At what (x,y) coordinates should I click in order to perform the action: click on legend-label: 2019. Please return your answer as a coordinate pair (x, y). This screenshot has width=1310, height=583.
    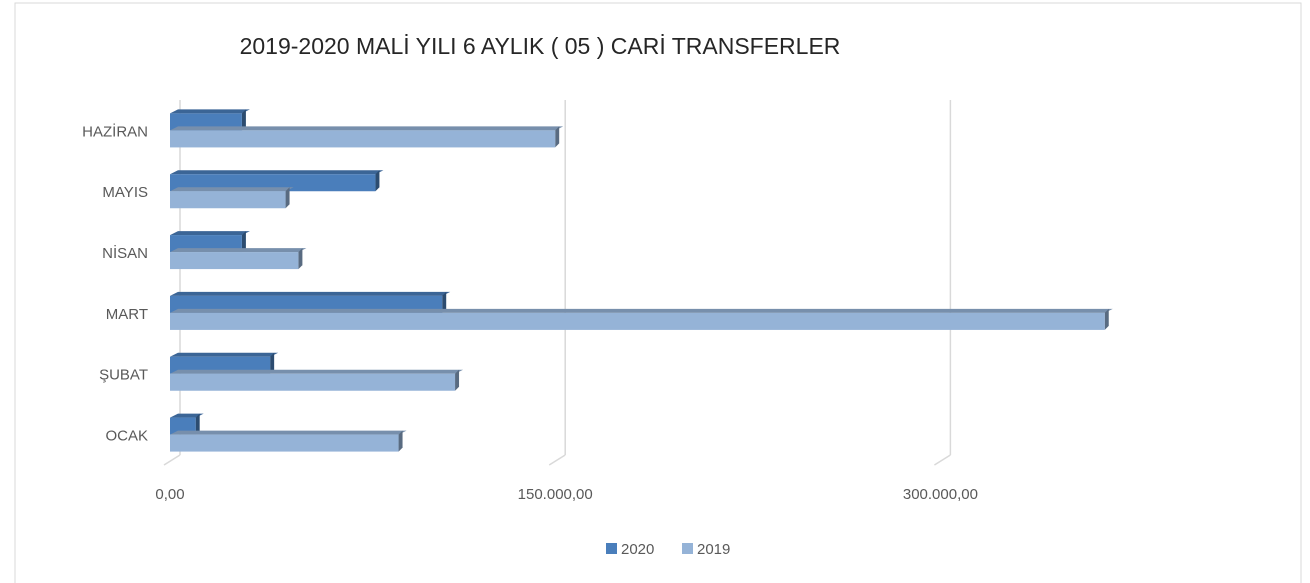
    Looking at the image, I should click on (713, 549).